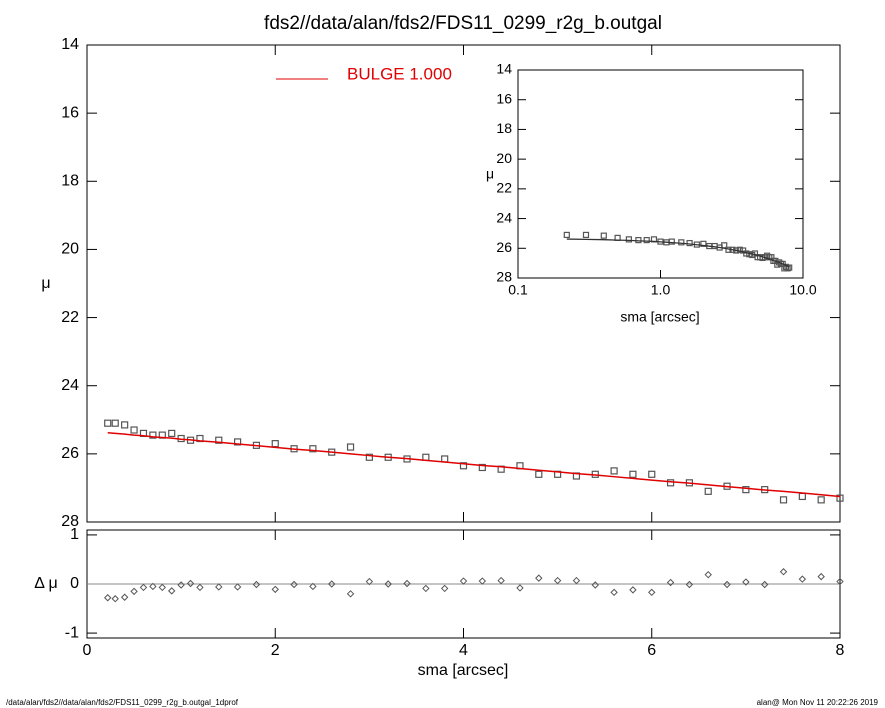 This screenshot has width=885, height=708. Describe the element at coordinates (70, 249) in the screenshot. I see `y-tick-label: 20` at that location.